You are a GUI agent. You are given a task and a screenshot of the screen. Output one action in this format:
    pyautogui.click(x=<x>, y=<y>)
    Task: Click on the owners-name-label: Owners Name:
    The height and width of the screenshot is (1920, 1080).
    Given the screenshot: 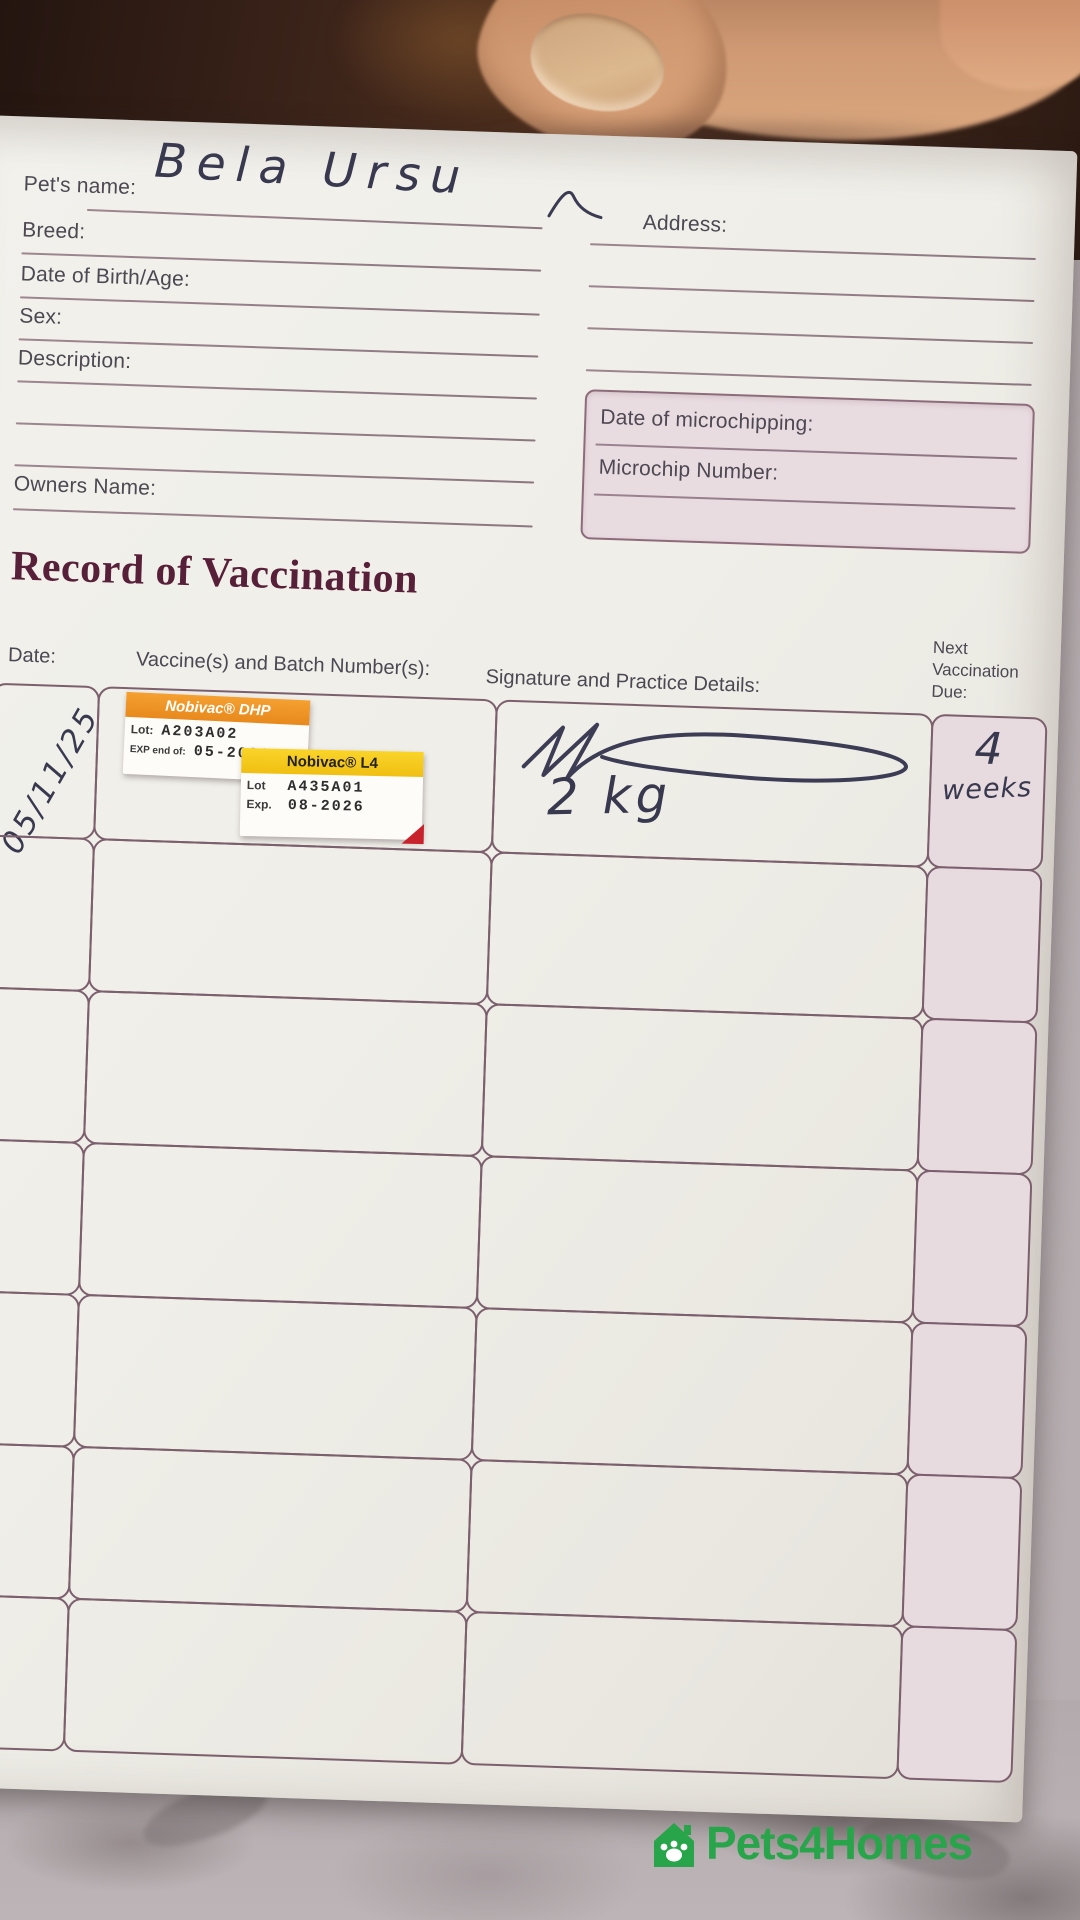 What is the action you would take?
    pyautogui.click(x=85, y=486)
    